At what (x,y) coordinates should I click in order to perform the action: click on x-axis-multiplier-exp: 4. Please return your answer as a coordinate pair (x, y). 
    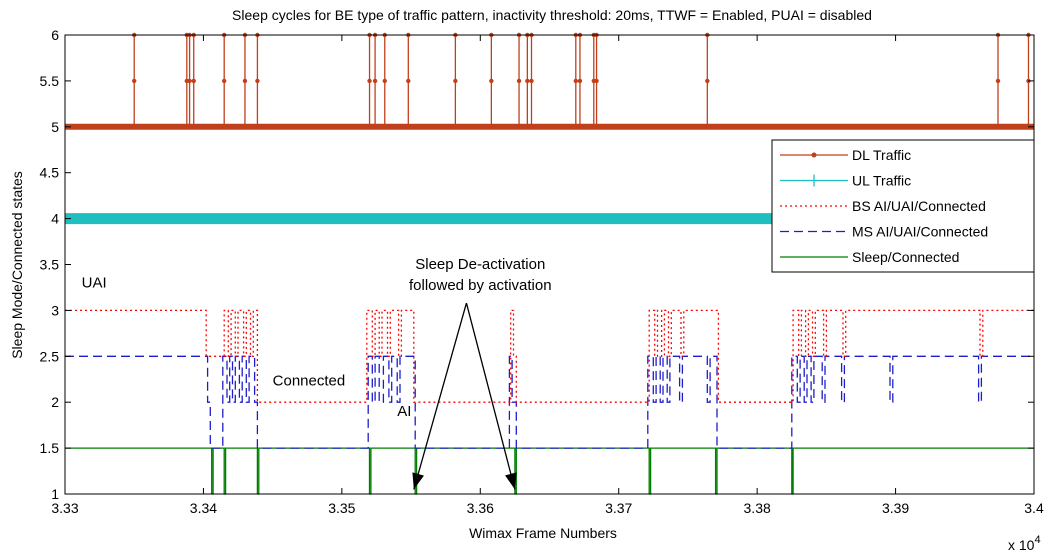
    Looking at the image, I should click on (1037, 540).